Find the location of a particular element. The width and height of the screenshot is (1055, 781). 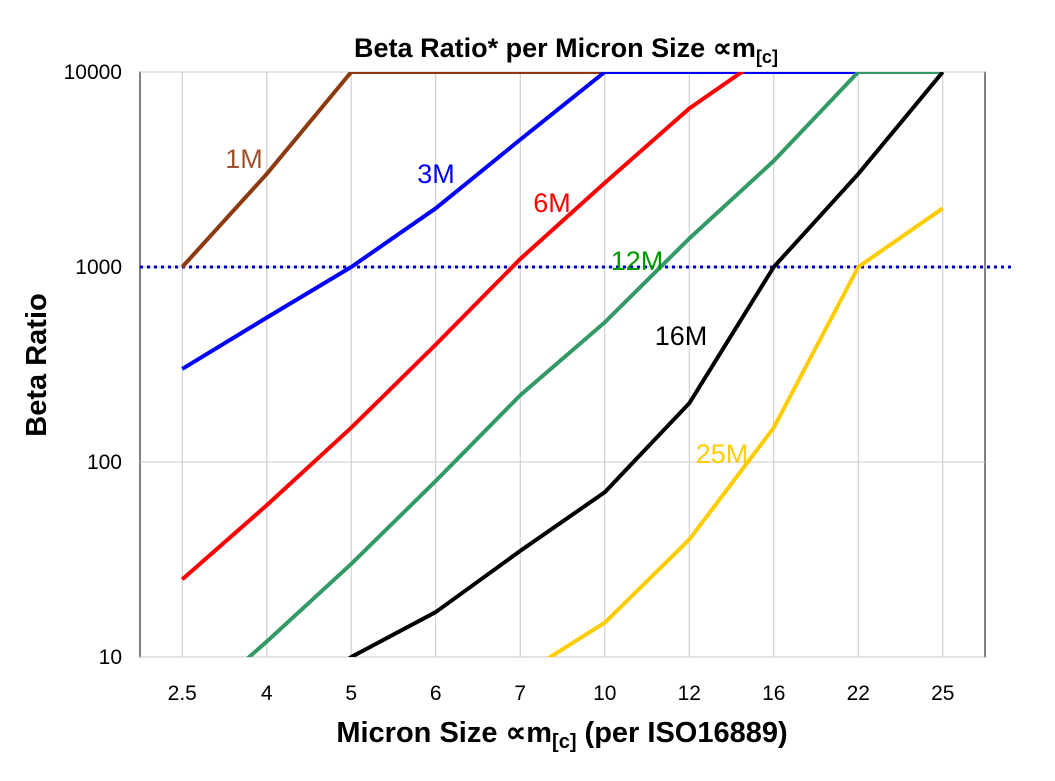

series-label-12M: 12M is located at coordinates (637, 261).